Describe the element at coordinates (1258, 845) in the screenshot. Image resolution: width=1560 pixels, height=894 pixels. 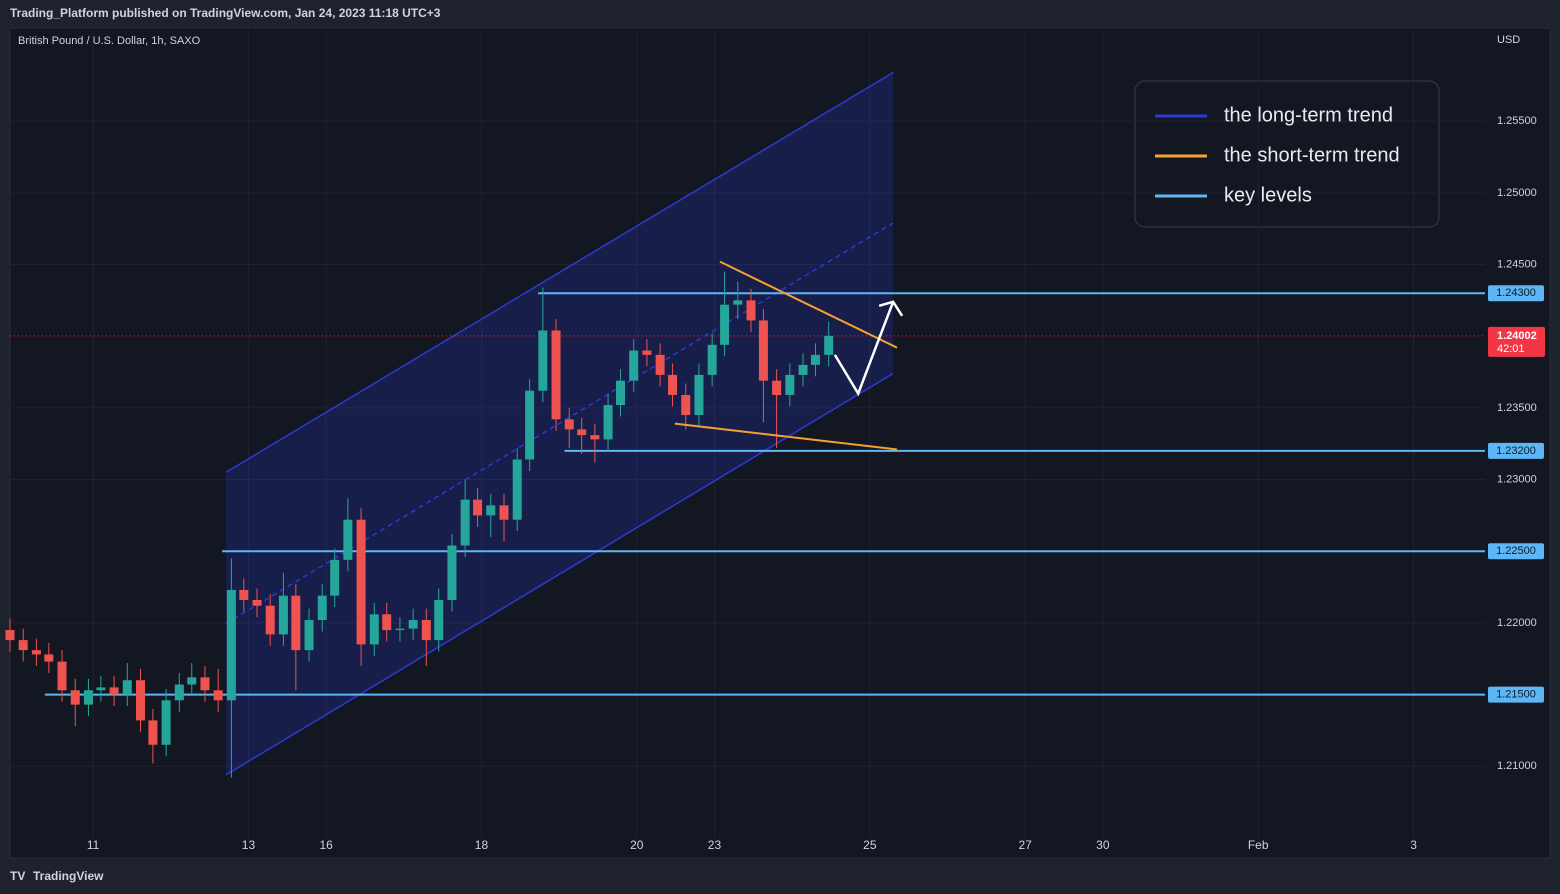
I see `x-tick-label: Feb` at that location.